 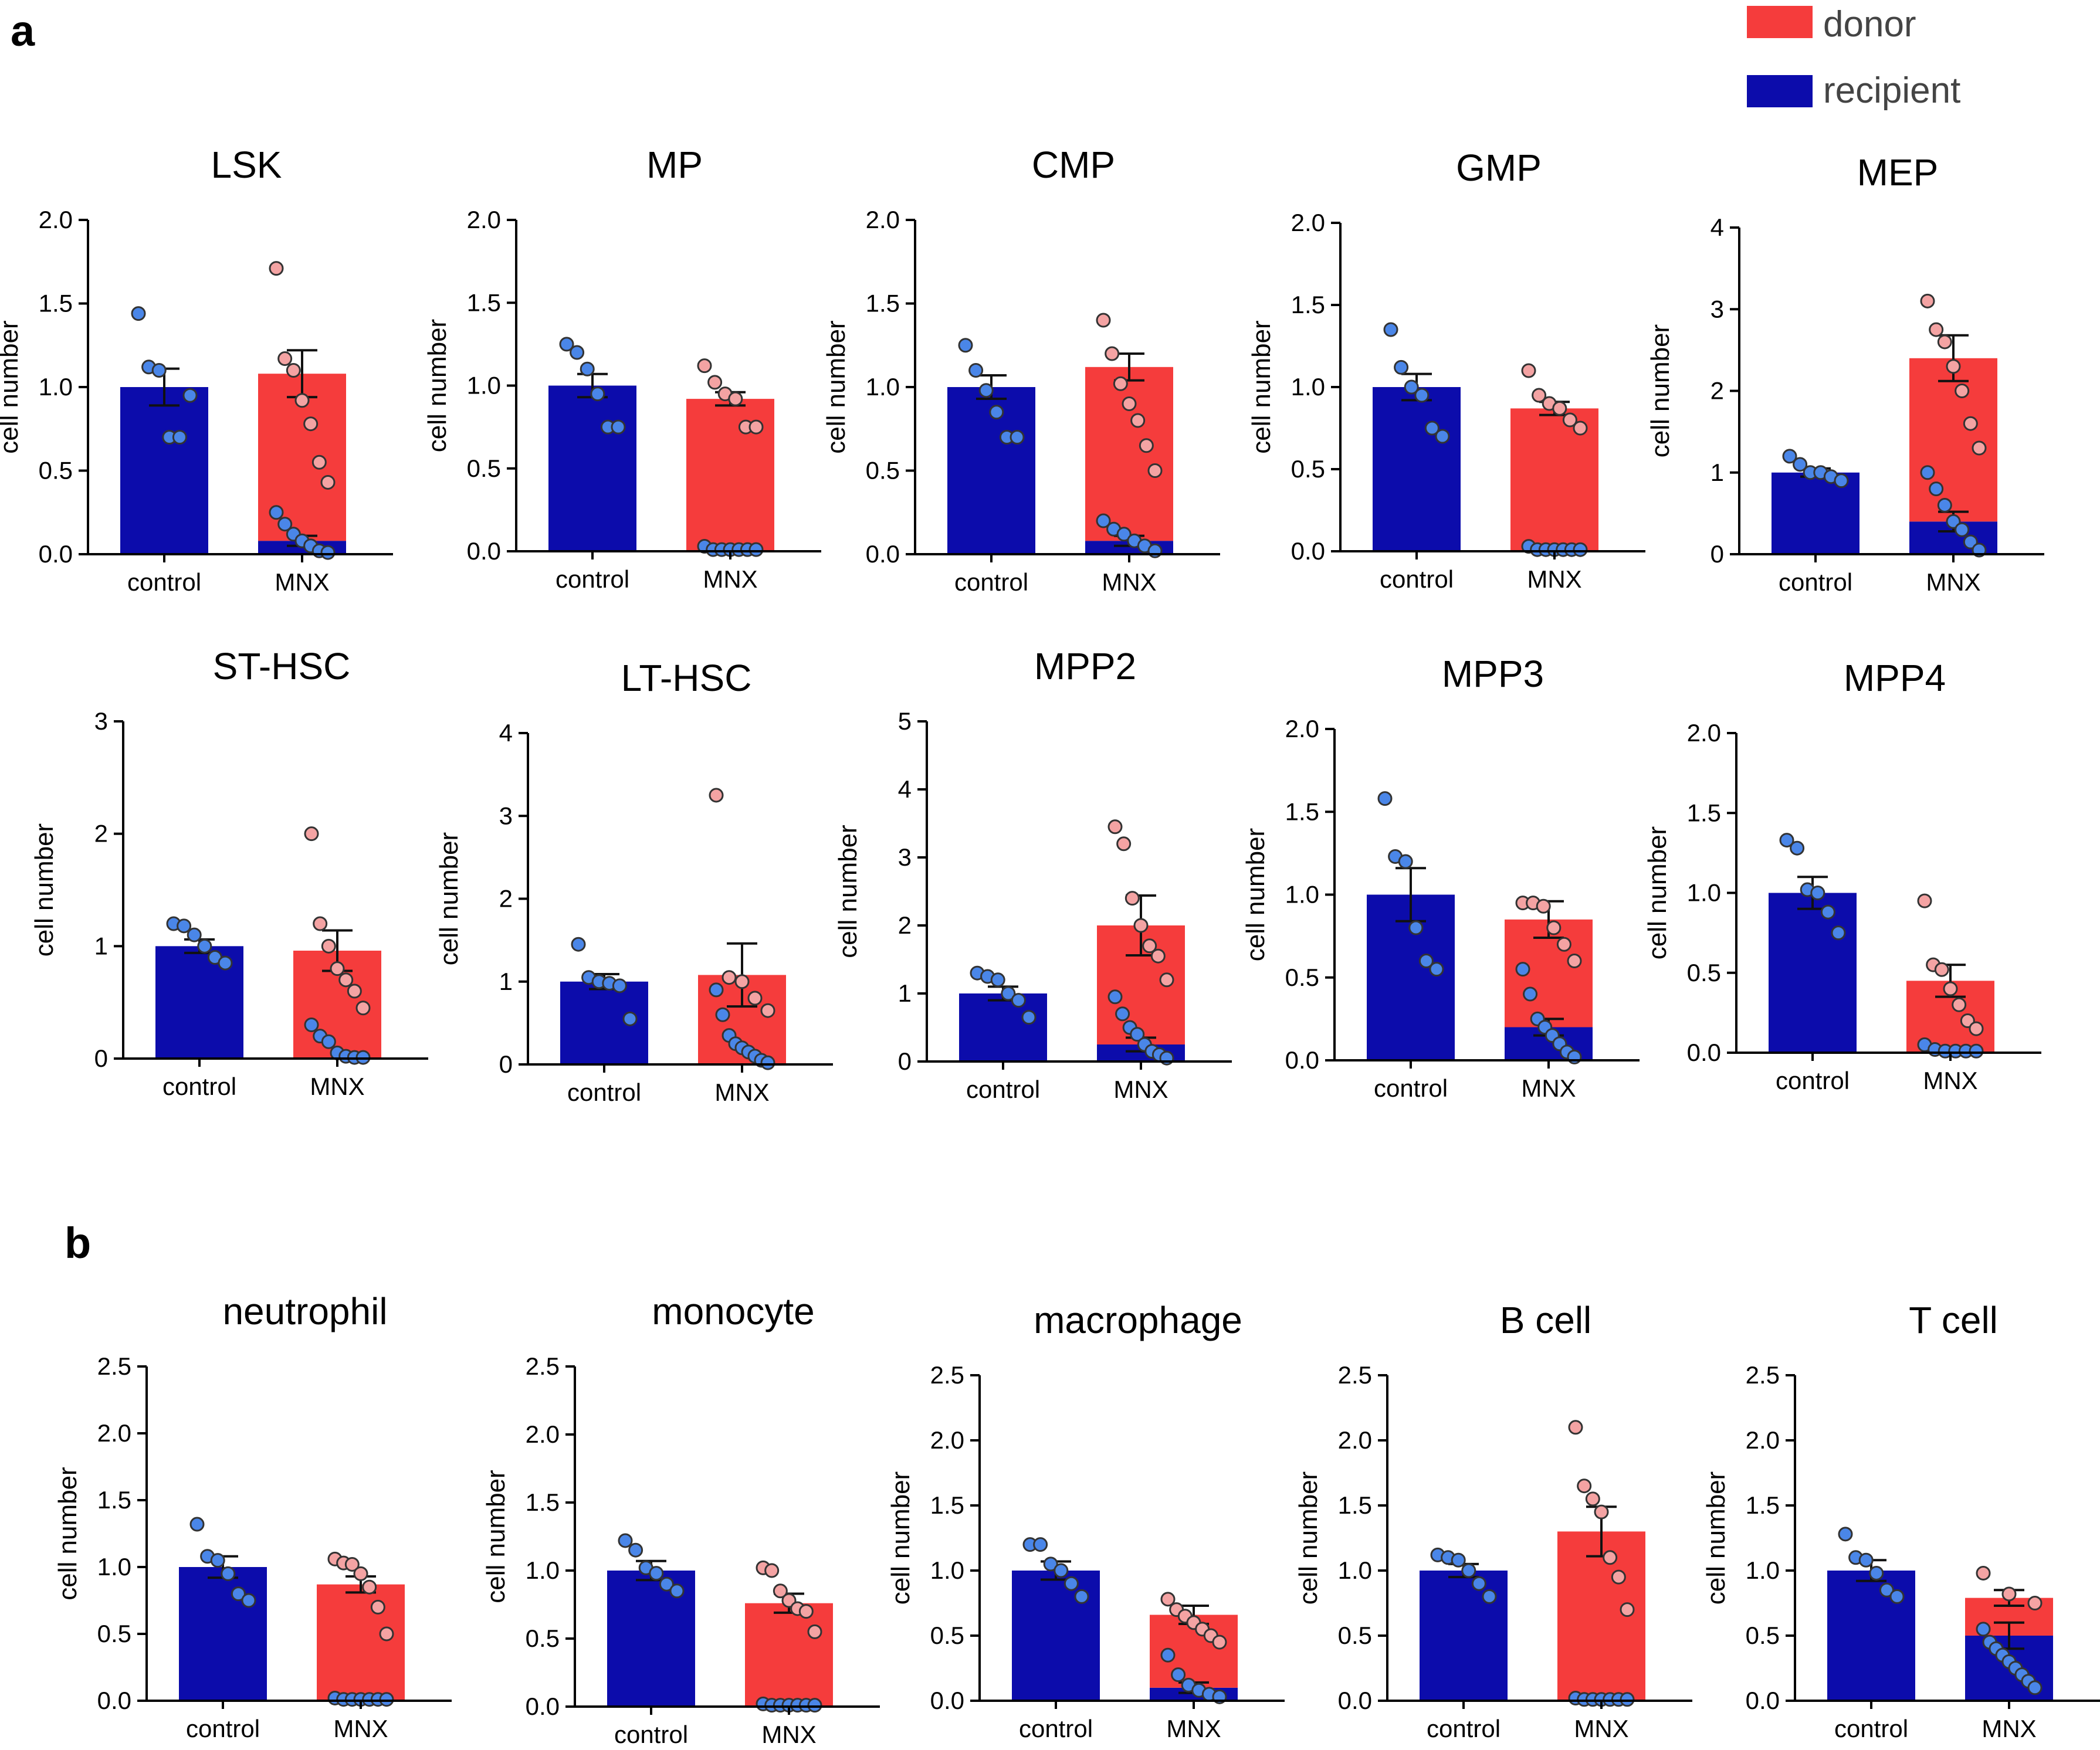 What do you see at coordinates (304, 1311) in the screenshot?
I see `chart-title: neutrophil` at bounding box center [304, 1311].